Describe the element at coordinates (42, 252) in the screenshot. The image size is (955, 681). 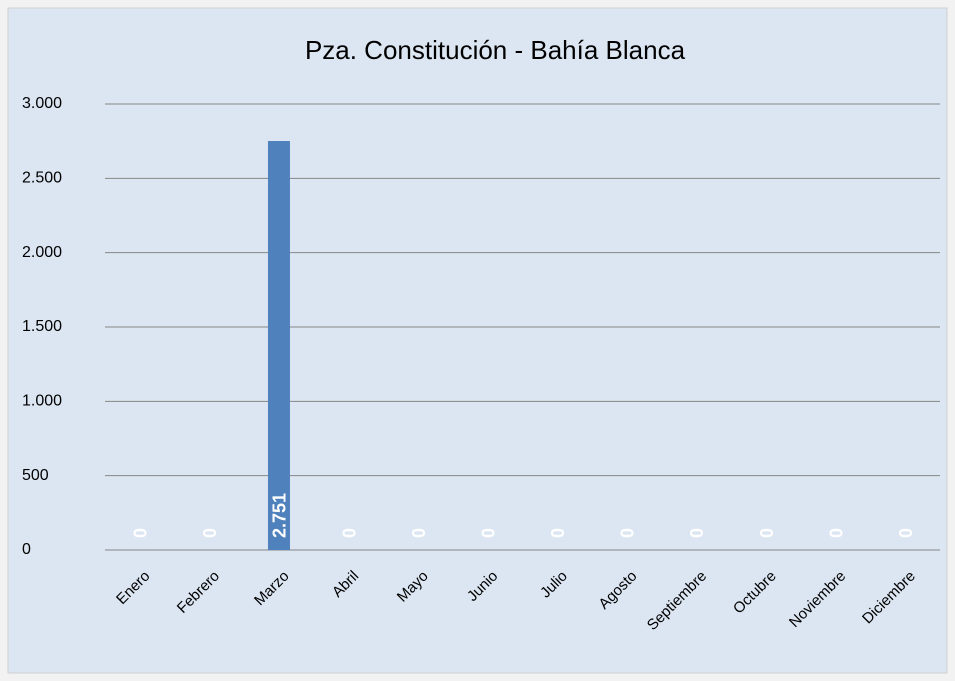
I see `y-tick-label: 2.000` at that location.